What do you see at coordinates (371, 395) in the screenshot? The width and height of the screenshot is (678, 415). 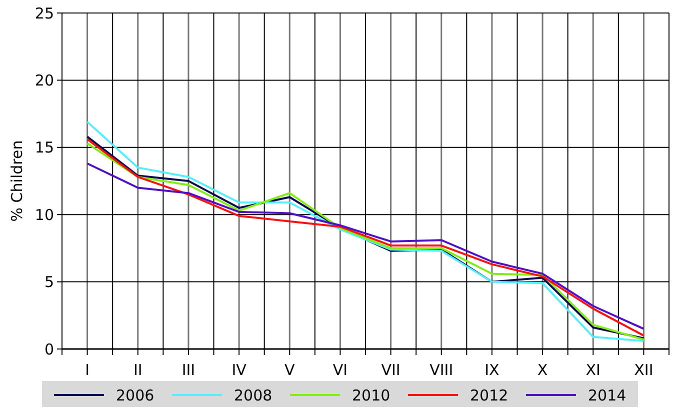 I see `legend-label: 2010` at bounding box center [371, 395].